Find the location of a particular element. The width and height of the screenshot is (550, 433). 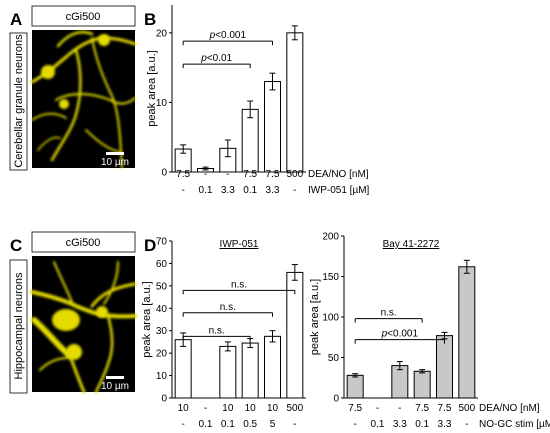

y-tick-label: 70 is located at coordinates (162, 242).